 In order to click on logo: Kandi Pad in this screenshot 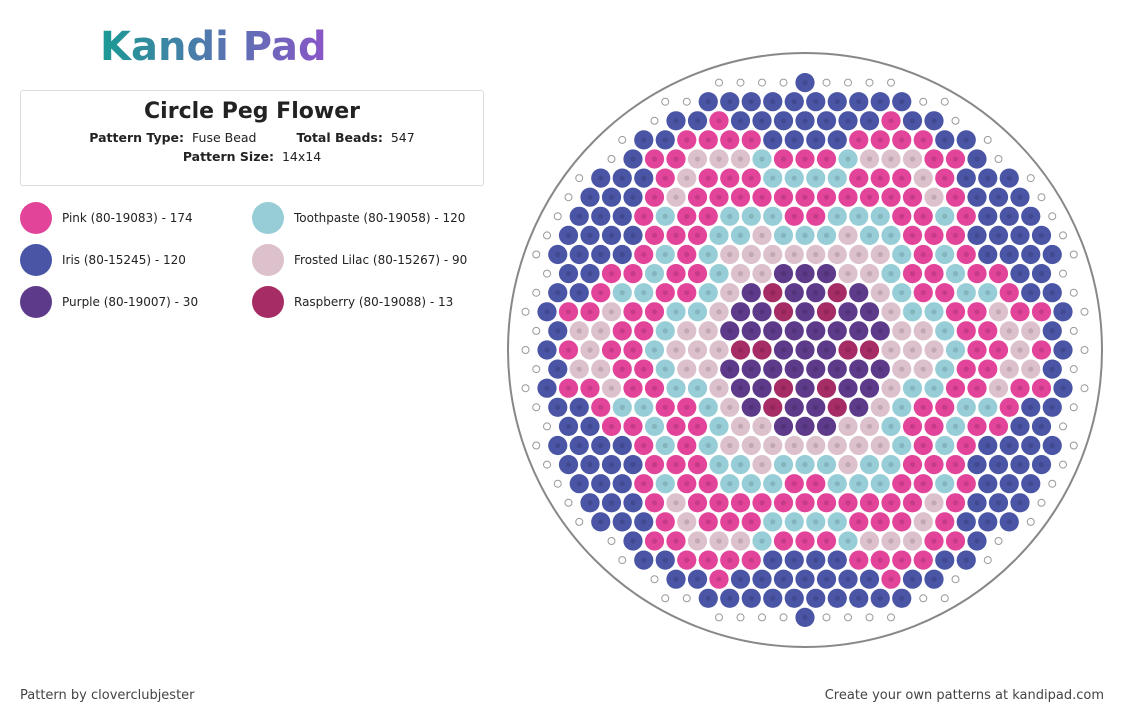, I will do `click(213, 47)`.